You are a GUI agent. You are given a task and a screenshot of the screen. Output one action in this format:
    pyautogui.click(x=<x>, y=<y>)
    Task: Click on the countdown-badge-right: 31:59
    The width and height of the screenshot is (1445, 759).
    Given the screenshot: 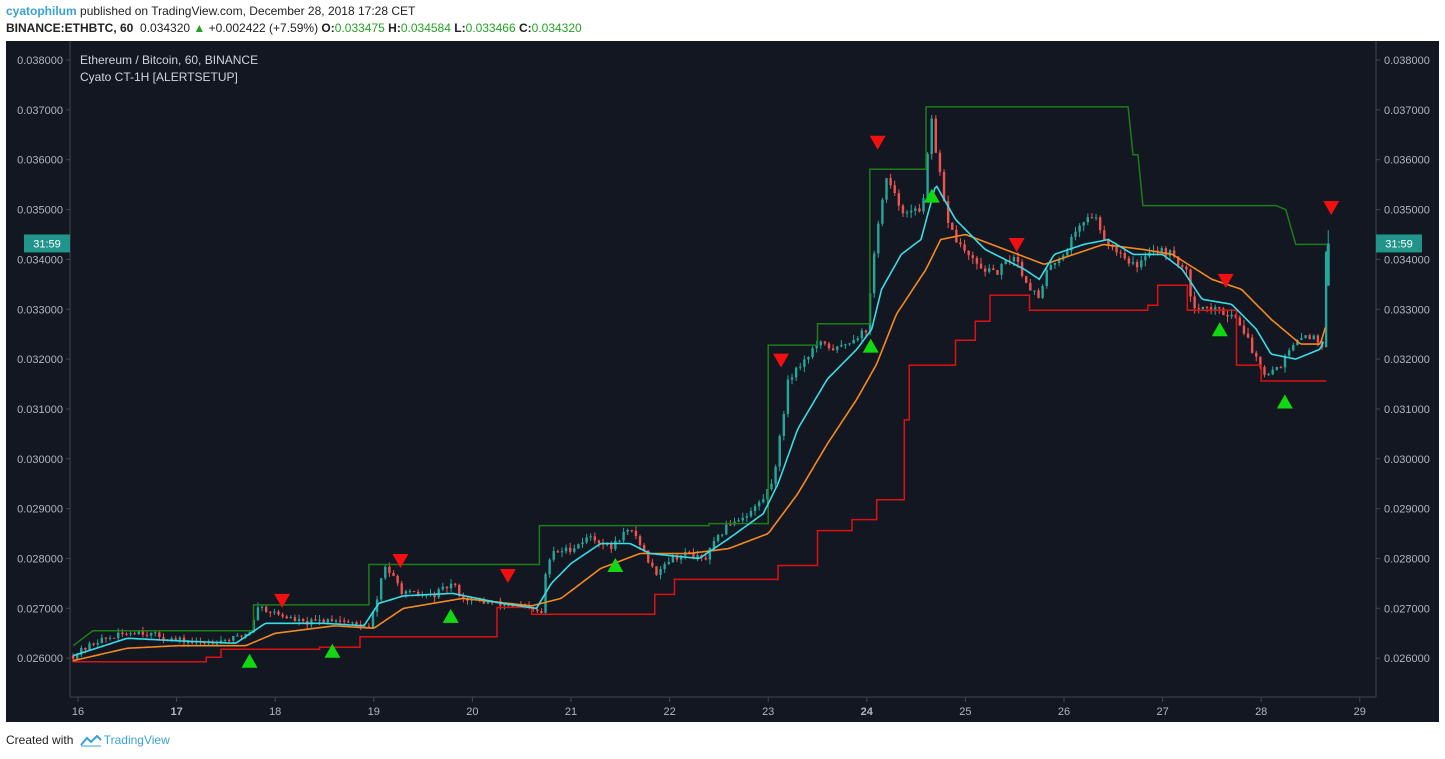 What is the action you would take?
    pyautogui.click(x=1399, y=243)
    